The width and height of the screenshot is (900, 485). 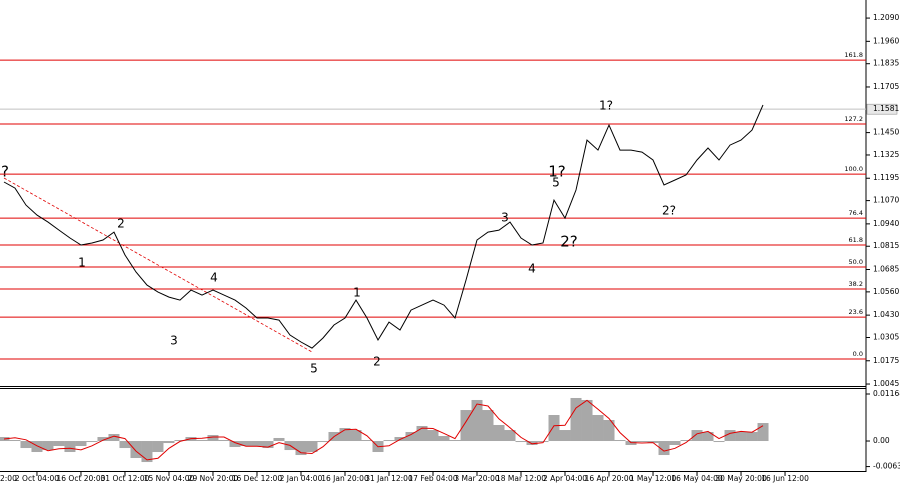 I want to click on x-tick-label: 3 Mar 20:00, so click(x=477, y=478).